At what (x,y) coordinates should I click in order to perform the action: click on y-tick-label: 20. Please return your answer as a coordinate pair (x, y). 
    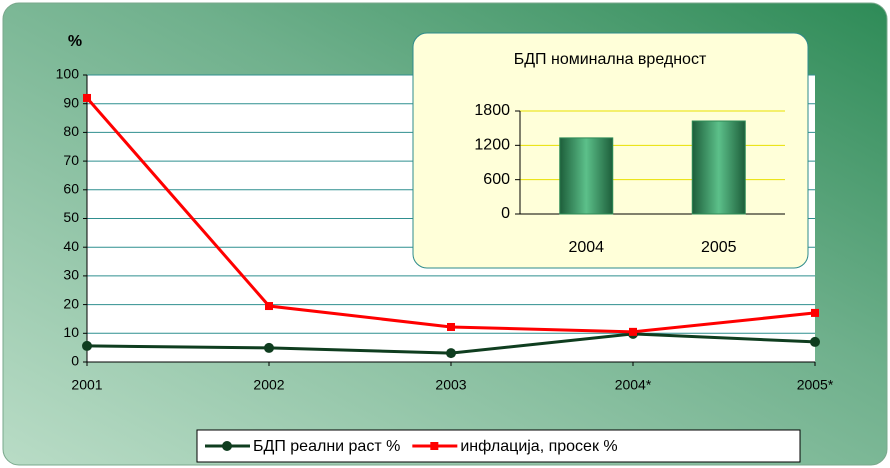
    Looking at the image, I should click on (71, 303).